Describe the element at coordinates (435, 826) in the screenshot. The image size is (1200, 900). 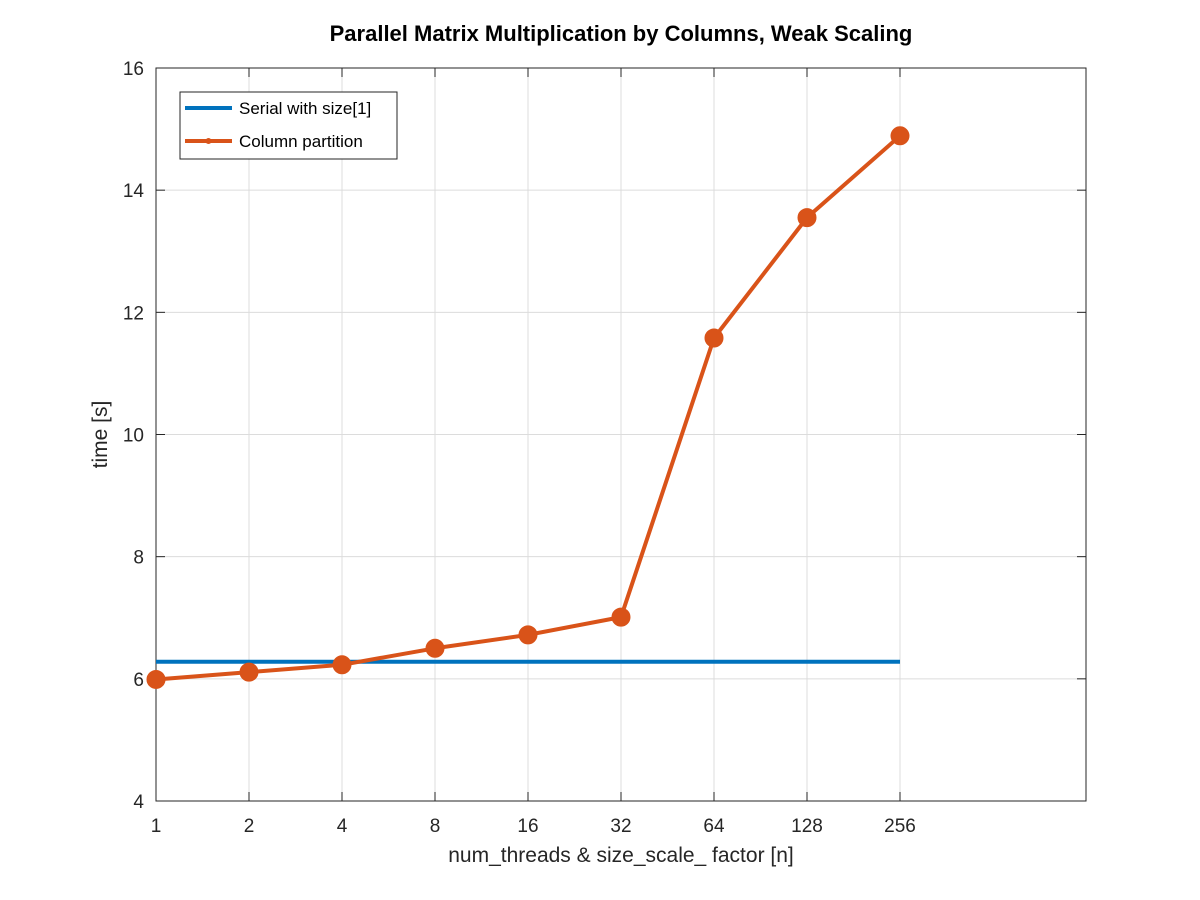
I see `x-tick-label: 8` at that location.